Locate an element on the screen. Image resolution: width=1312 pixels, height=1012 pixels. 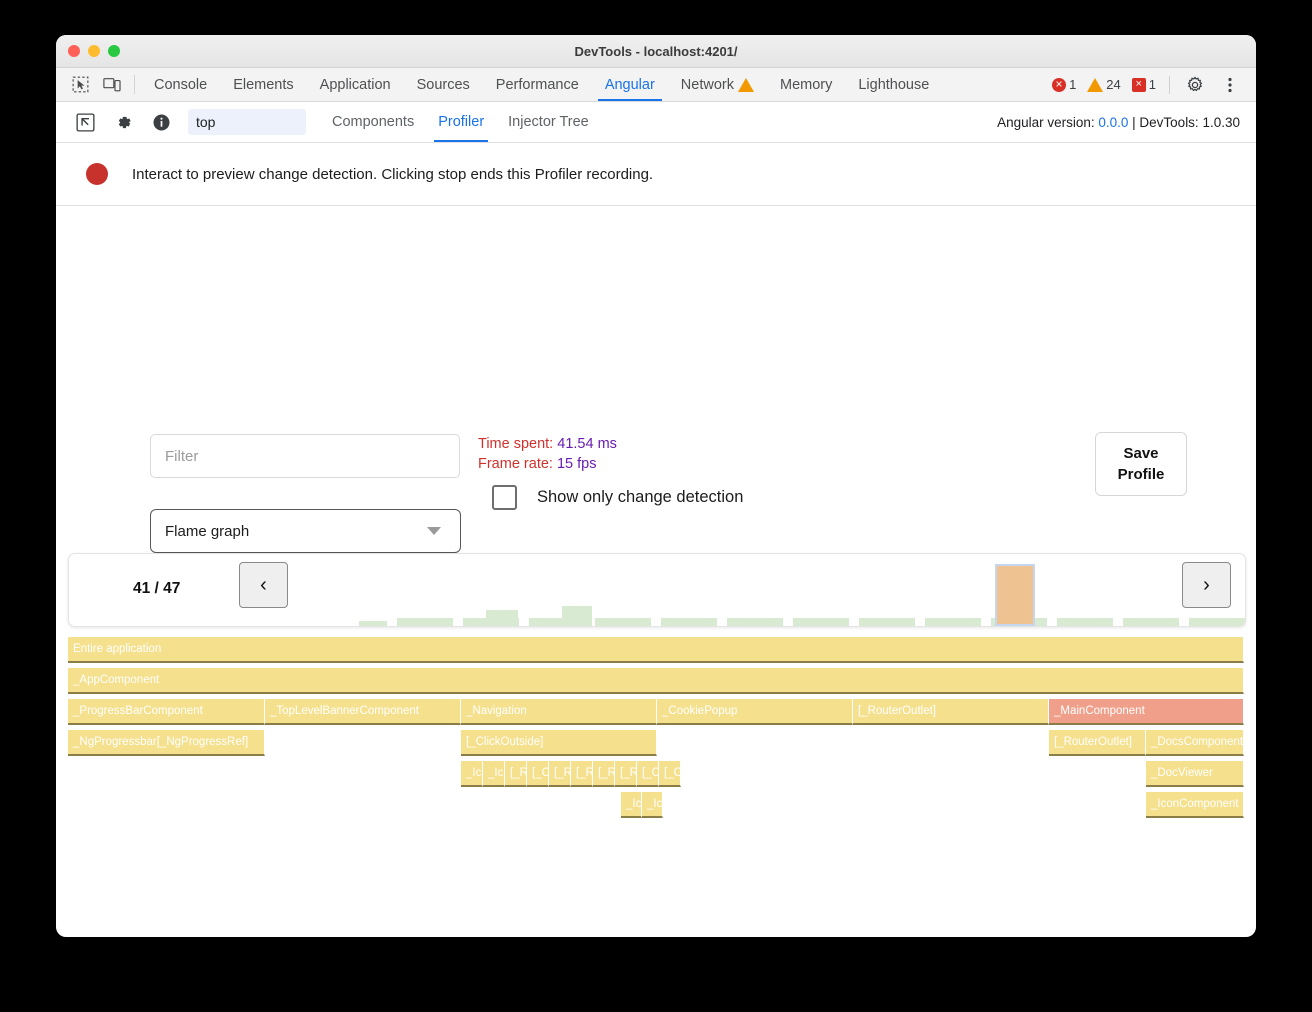
inspect-element-icon is located at coordinates (80, 84).